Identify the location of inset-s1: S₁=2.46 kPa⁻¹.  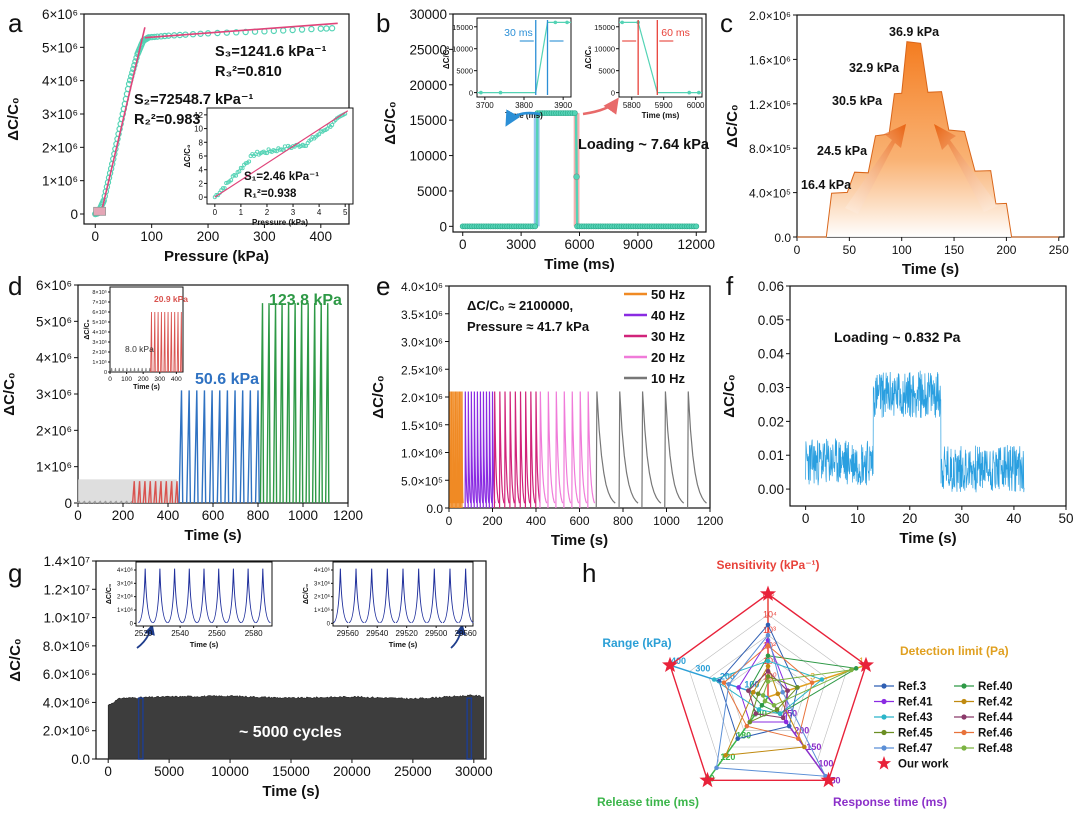
(281, 177).